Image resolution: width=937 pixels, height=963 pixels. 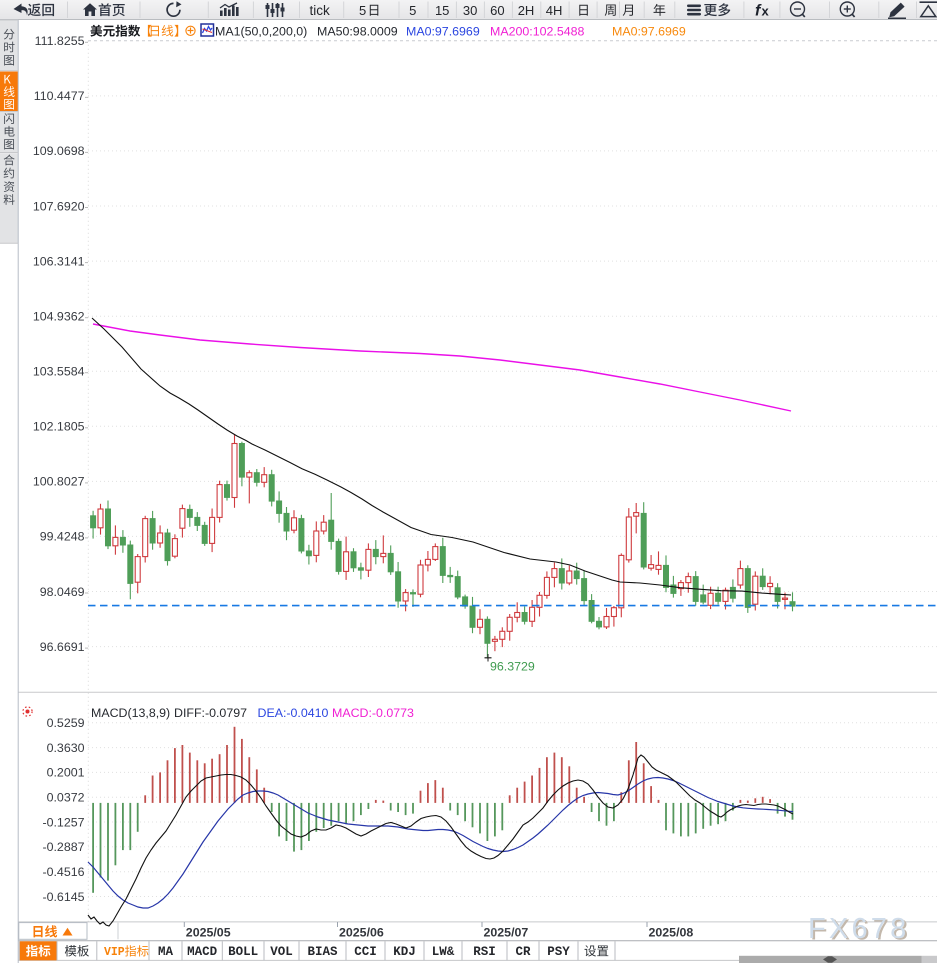 What do you see at coordinates (59, 96) in the screenshot?
I see `svg-text: 110.4477` at bounding box center [59, 96].